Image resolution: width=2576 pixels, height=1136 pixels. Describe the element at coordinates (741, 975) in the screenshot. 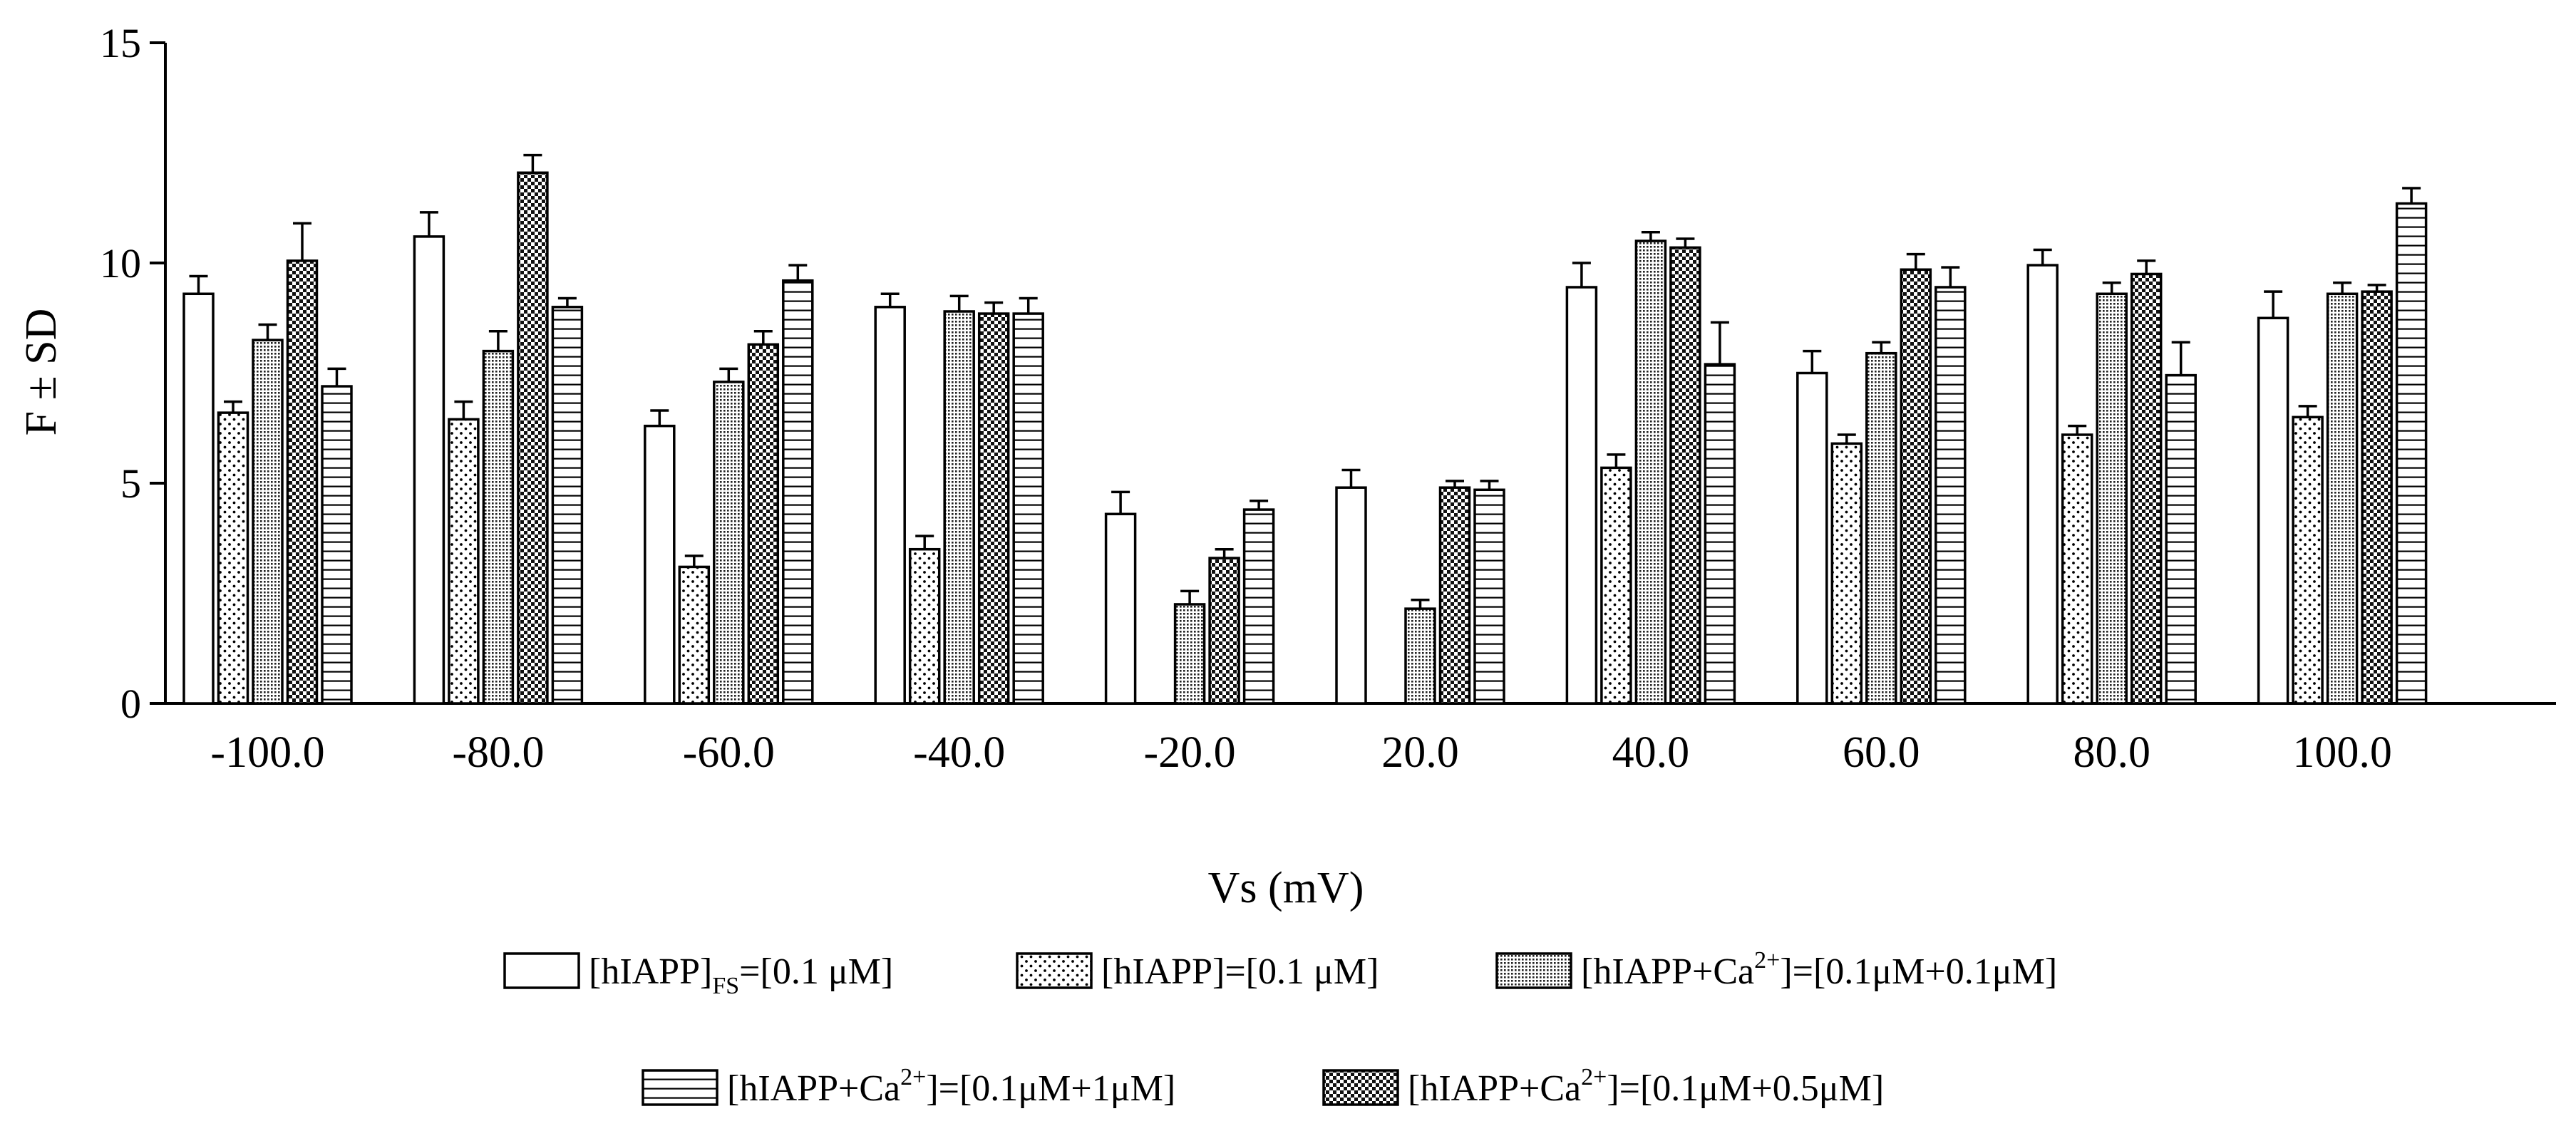

I see `legend-label-fs: [hIAPP]FS=[0.1 μM]` at that location.